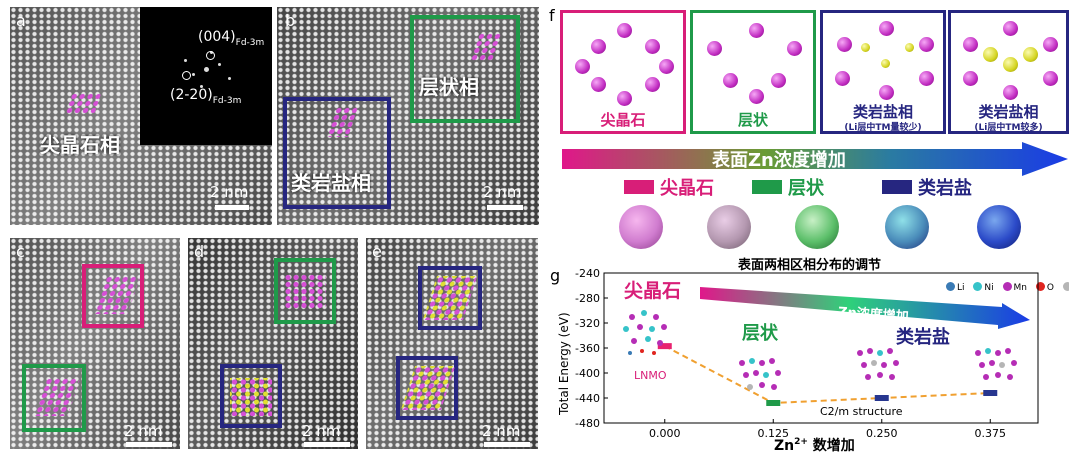 This screenshot has height=453, width=1069. I want to click on y-tick-label: -400, so click(587, 373).